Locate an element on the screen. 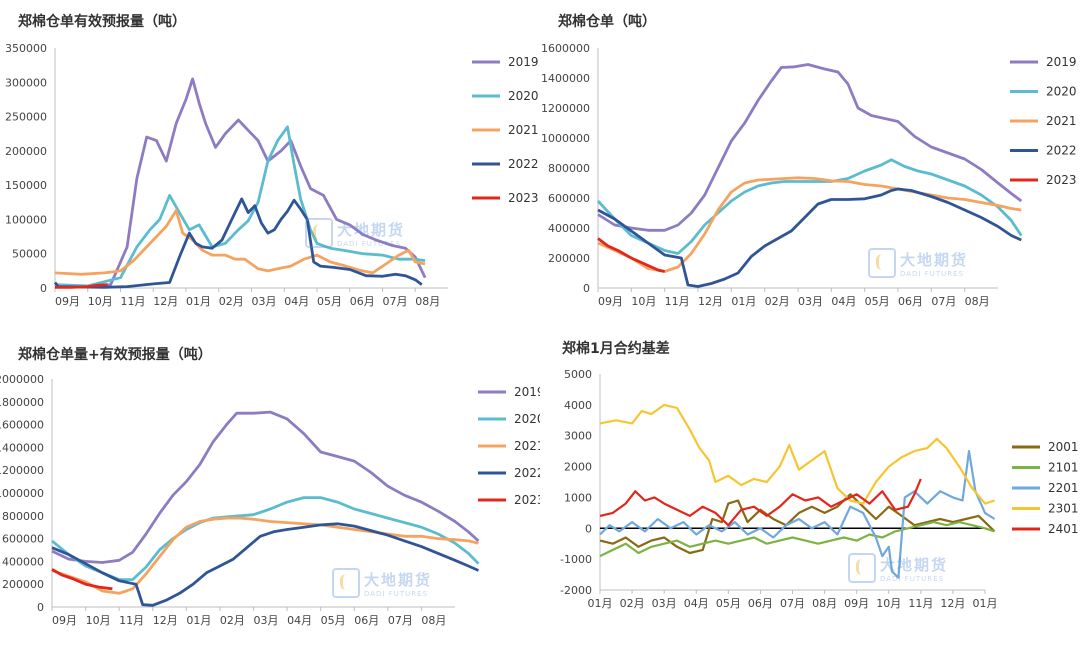  y-tick-label: 4000 is located at coordinates (578, 405).